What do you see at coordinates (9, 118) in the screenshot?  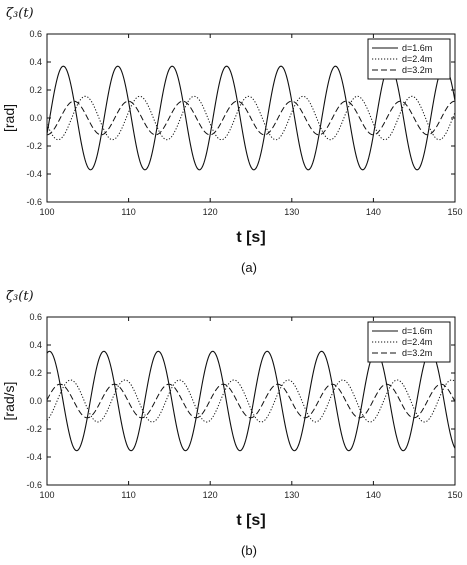 I see `y-axis-label: [rad]` at bounding box center [9, 118].